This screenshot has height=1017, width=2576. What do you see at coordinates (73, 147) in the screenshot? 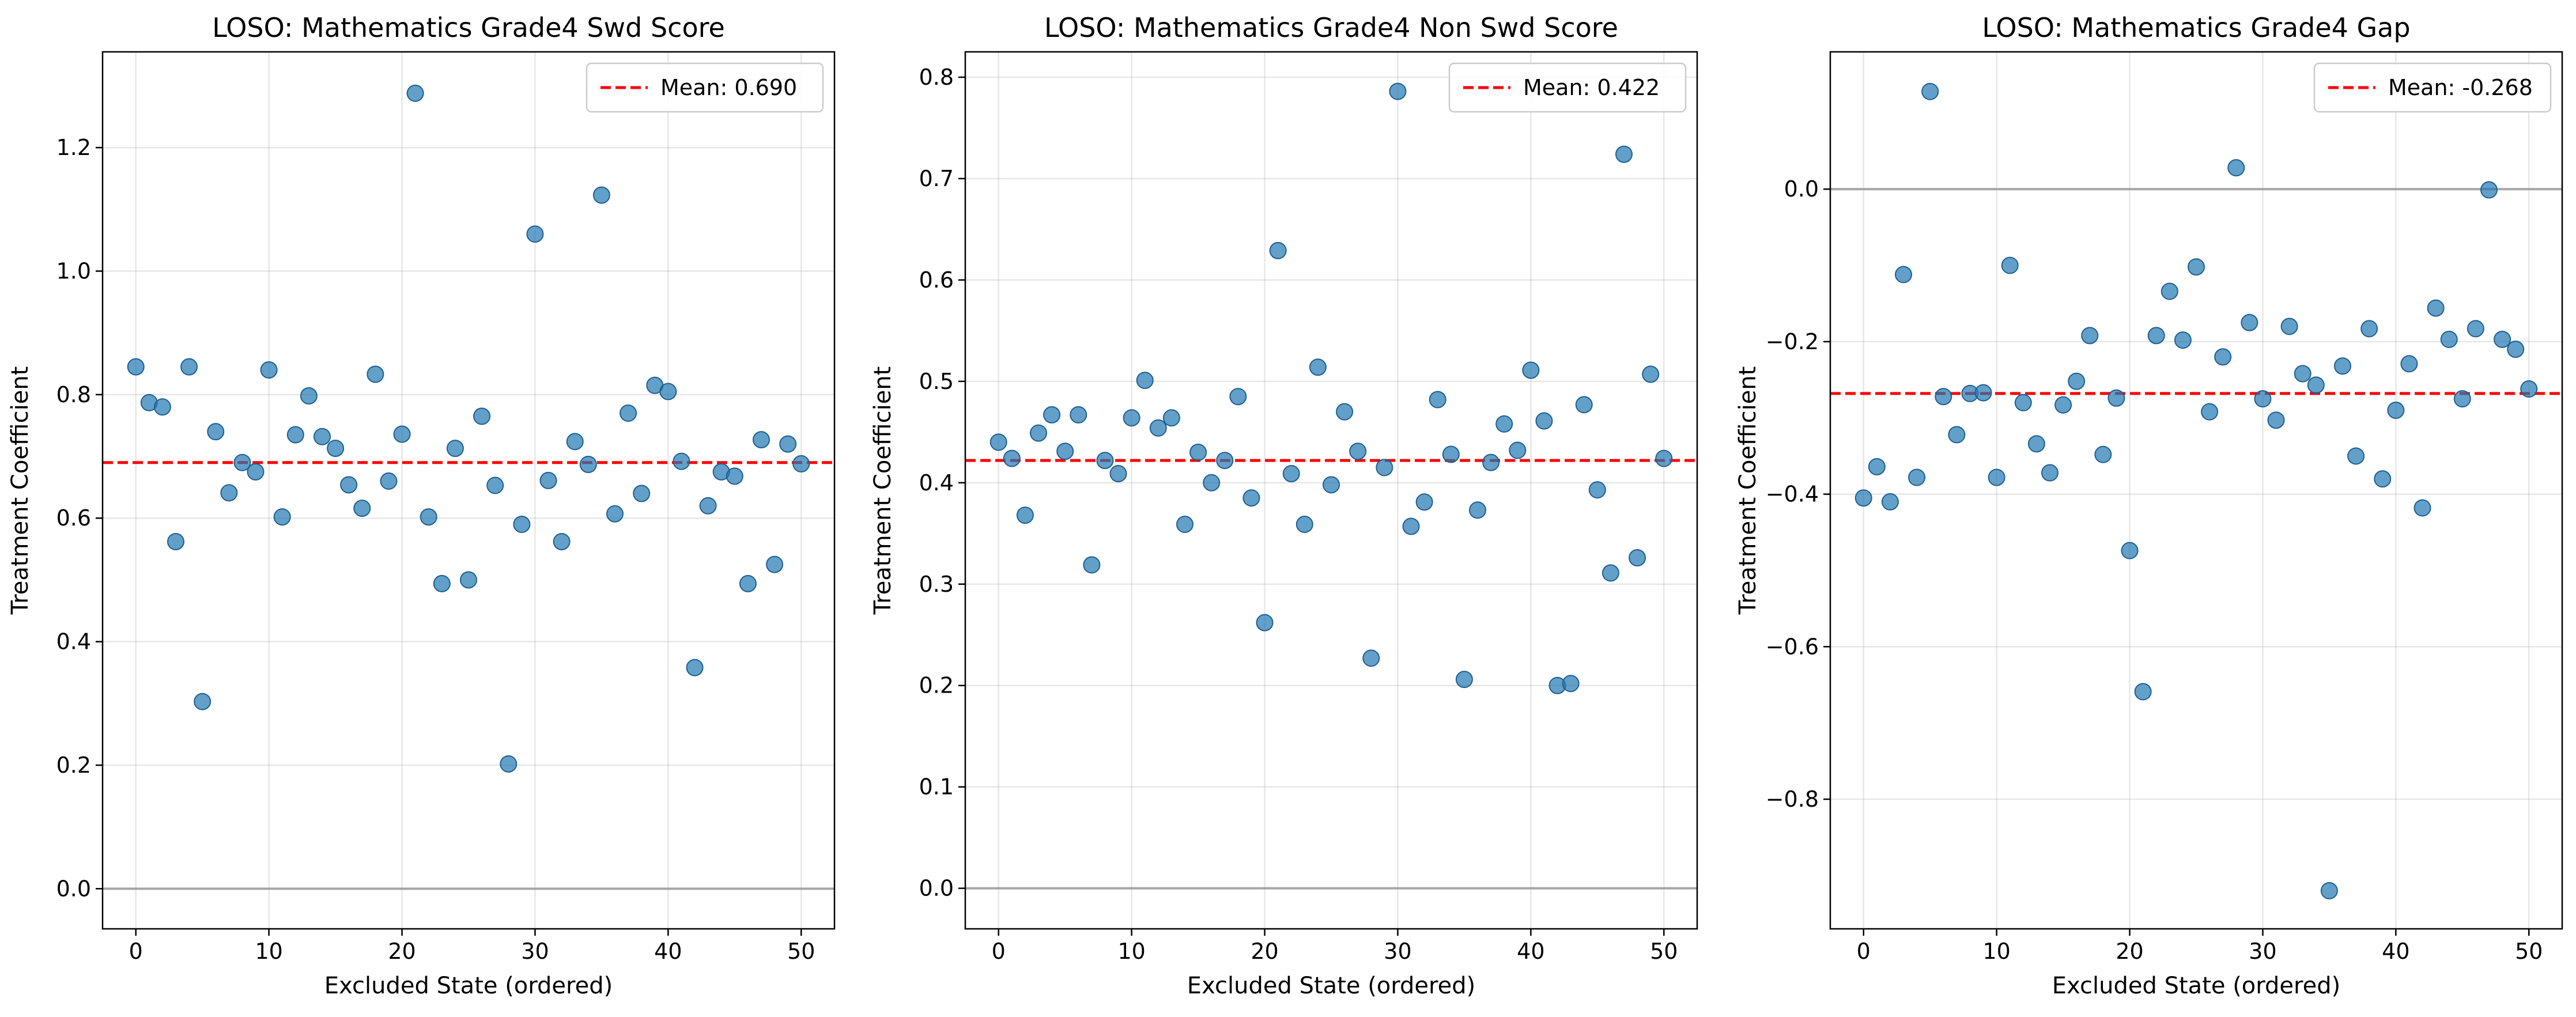
I see `y-tick-label: 1.2` at bounding box center [73, 147].